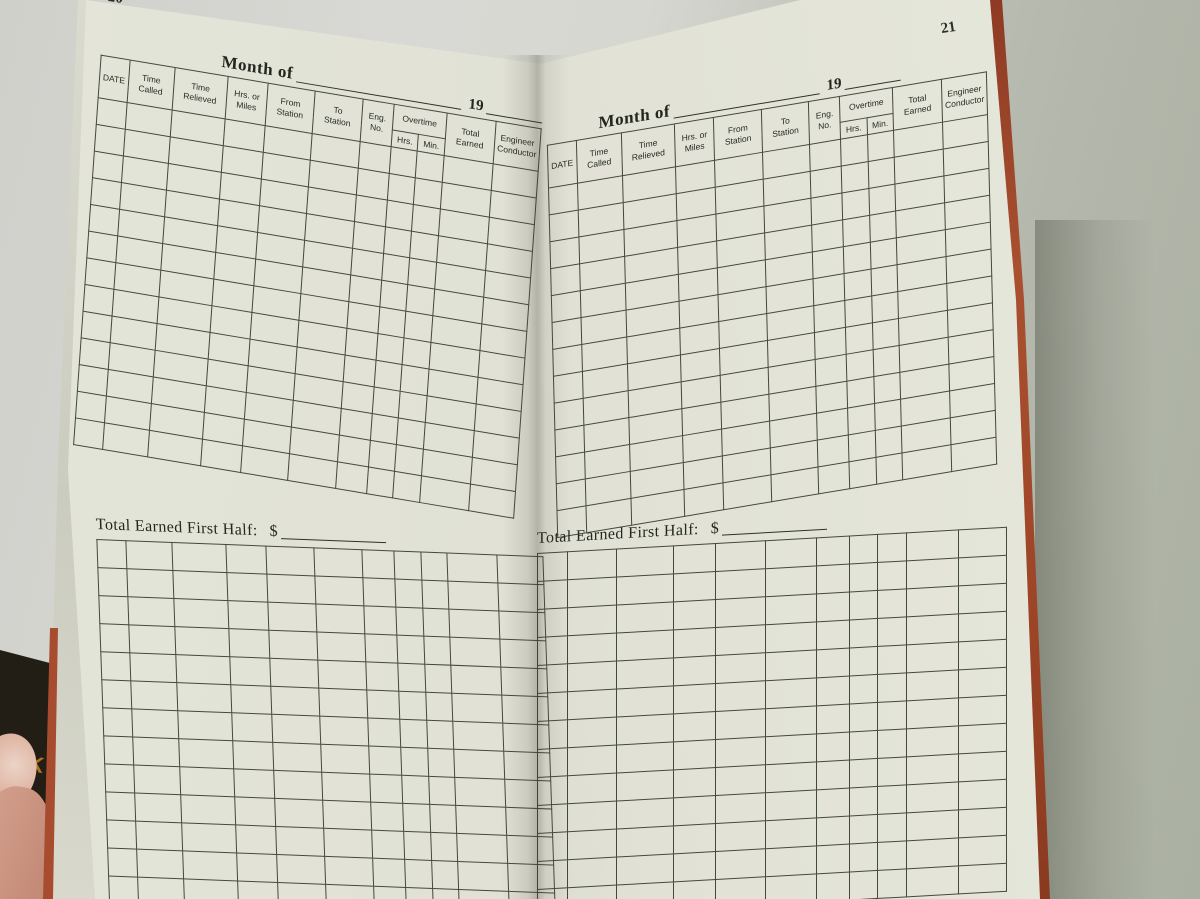 The width and height of the screenshot is (1200, 899). I want to click on page-number-right: 21, so click(948, 28).